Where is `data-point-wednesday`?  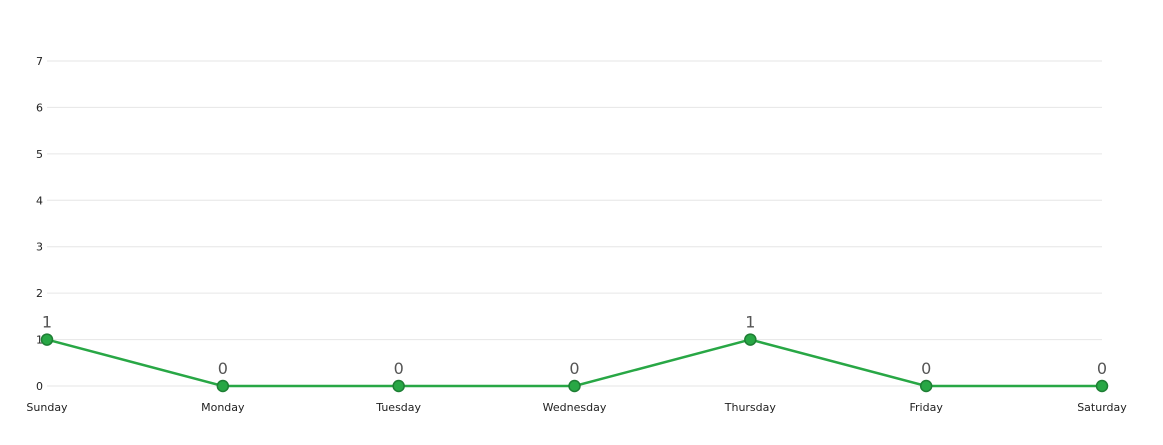
data-point-wednesday is located at coordinates (574, 386).